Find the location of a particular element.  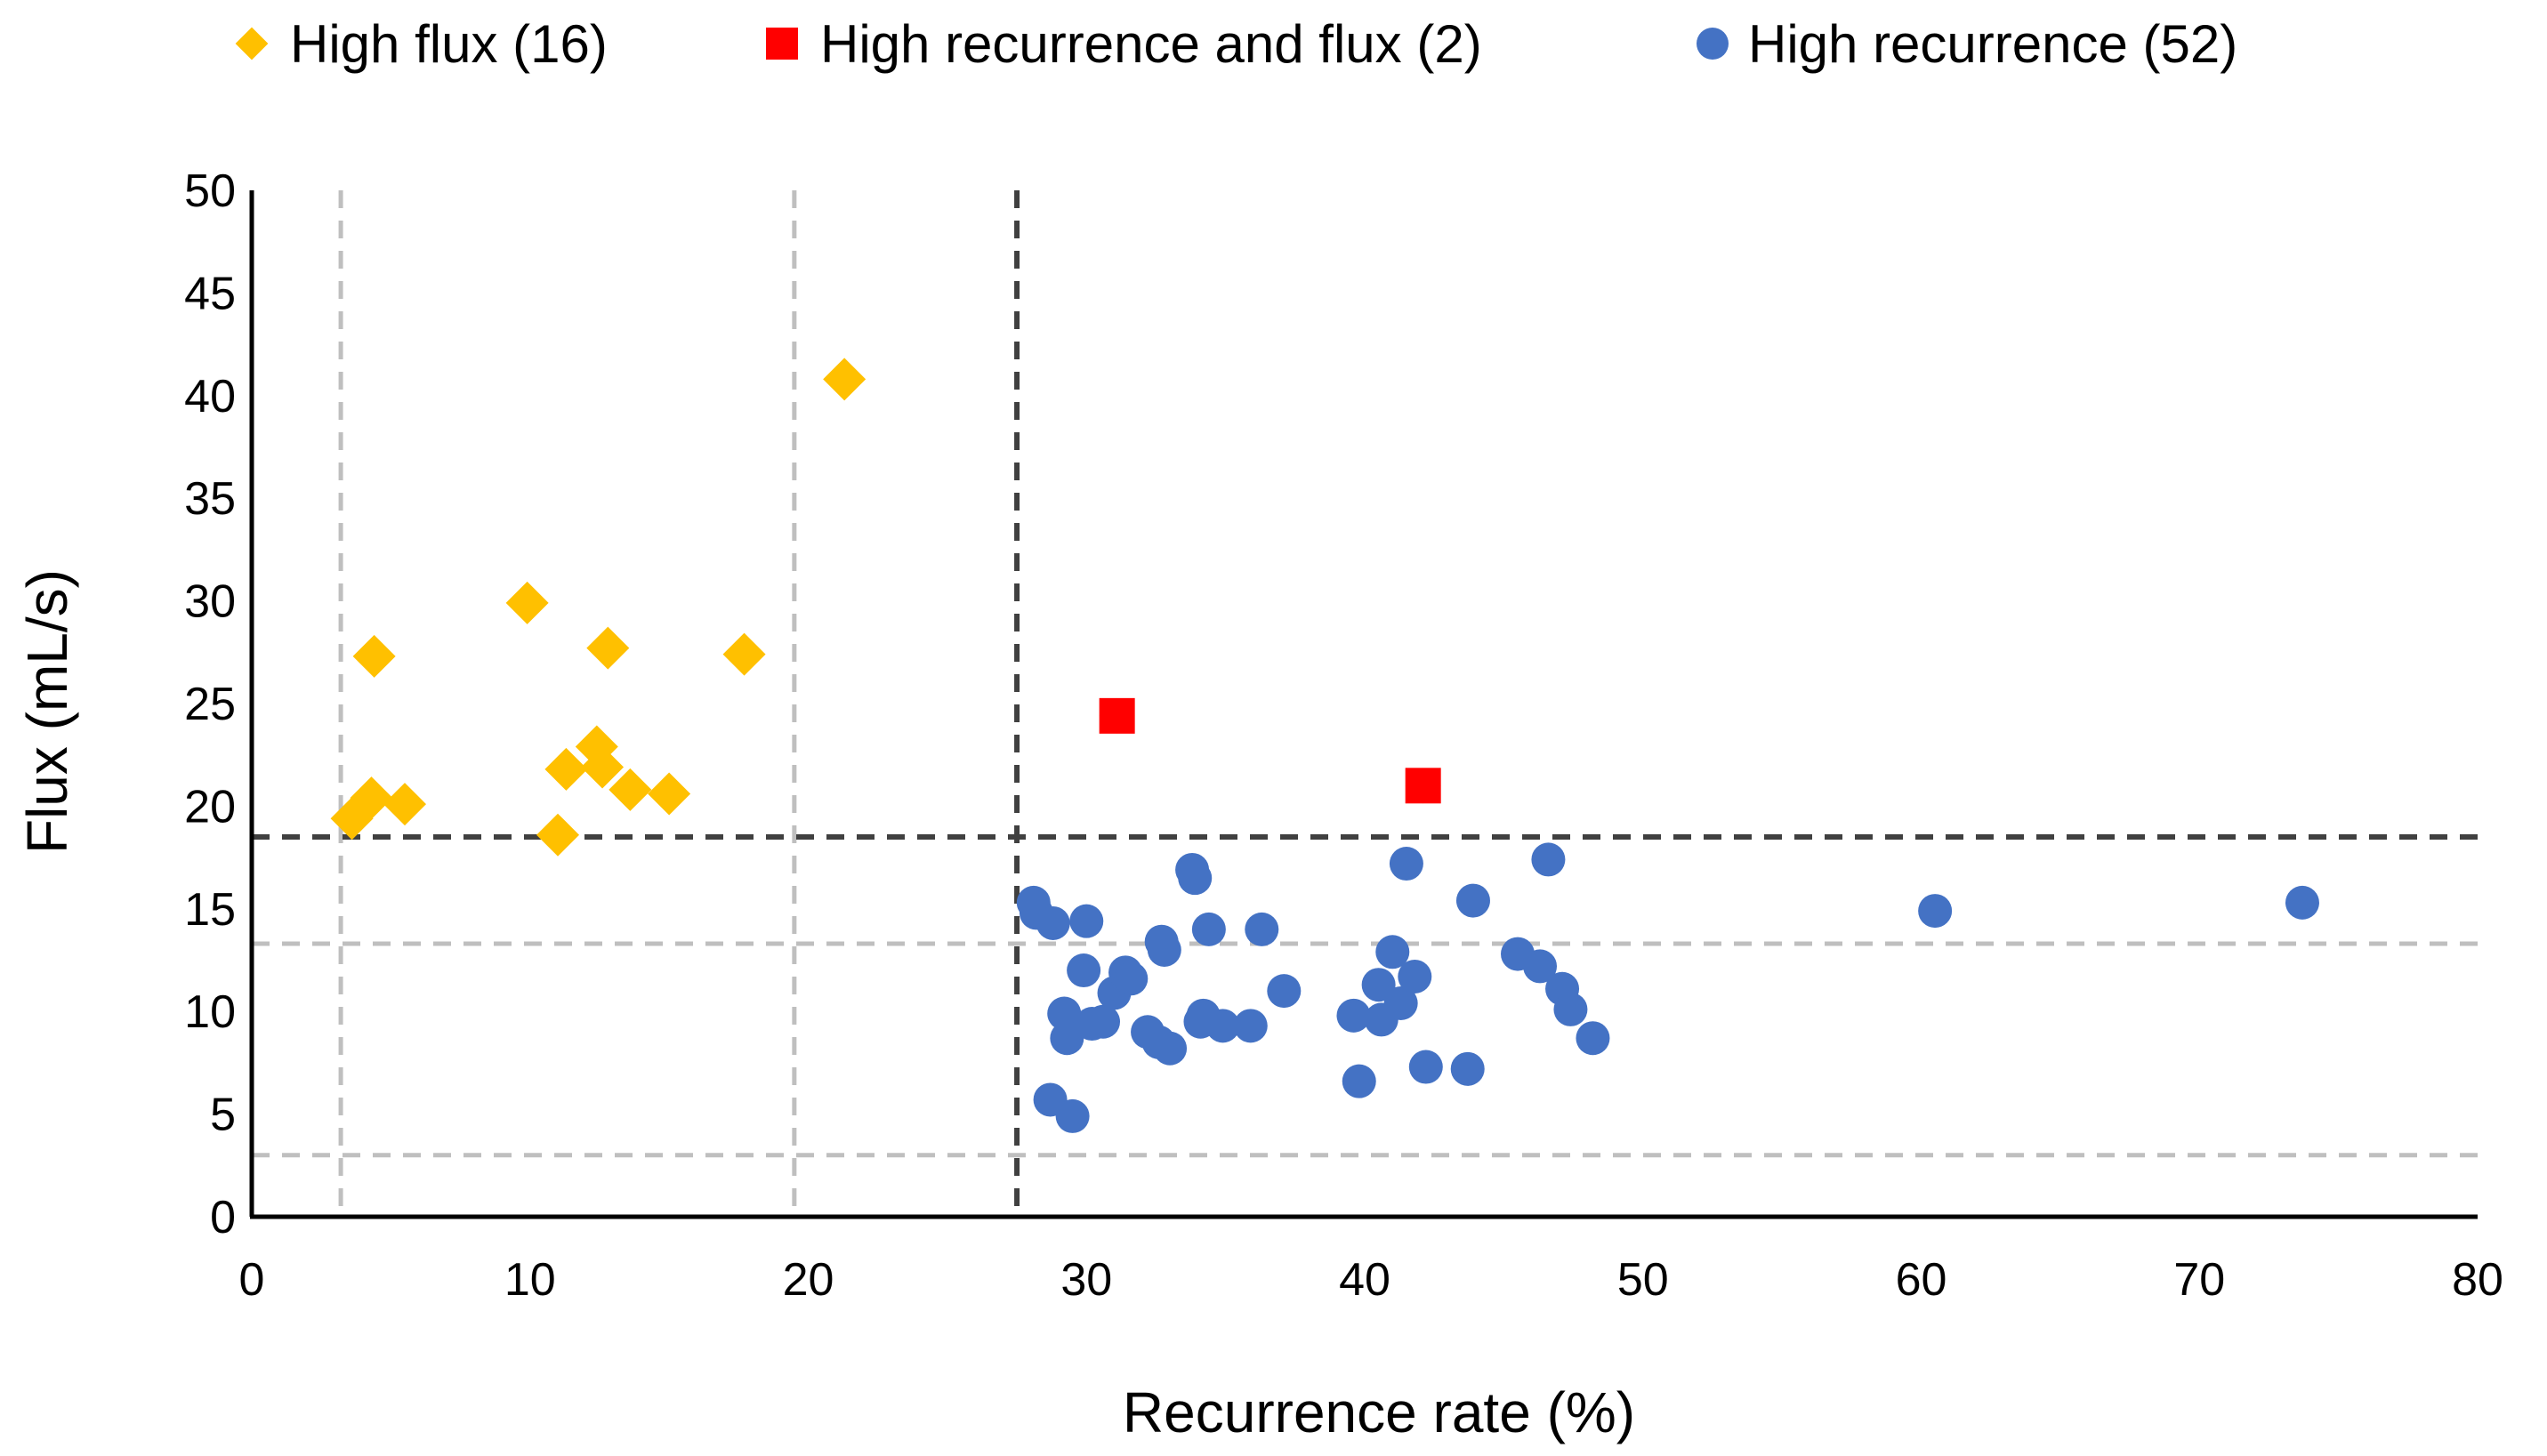

y-tick-label: 25 is located at coordinates (210, 704).